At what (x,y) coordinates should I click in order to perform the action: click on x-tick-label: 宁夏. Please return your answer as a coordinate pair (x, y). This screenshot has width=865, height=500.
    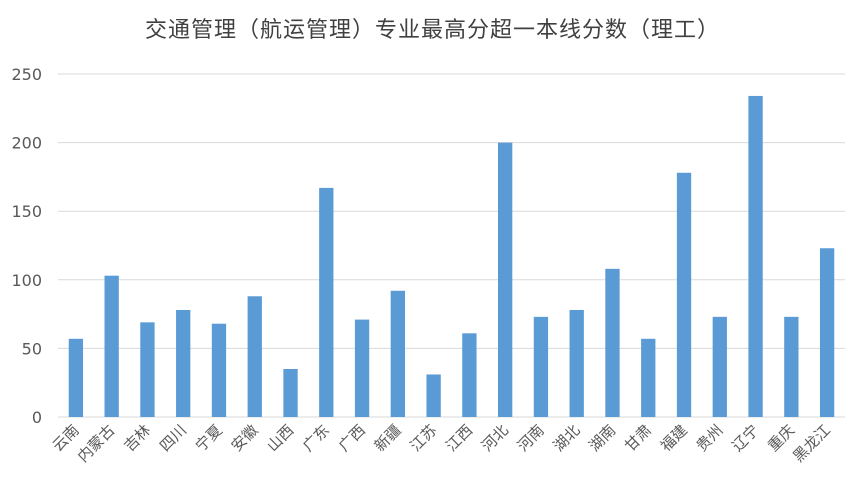
    Looking at the image, I should click on (209, 438).